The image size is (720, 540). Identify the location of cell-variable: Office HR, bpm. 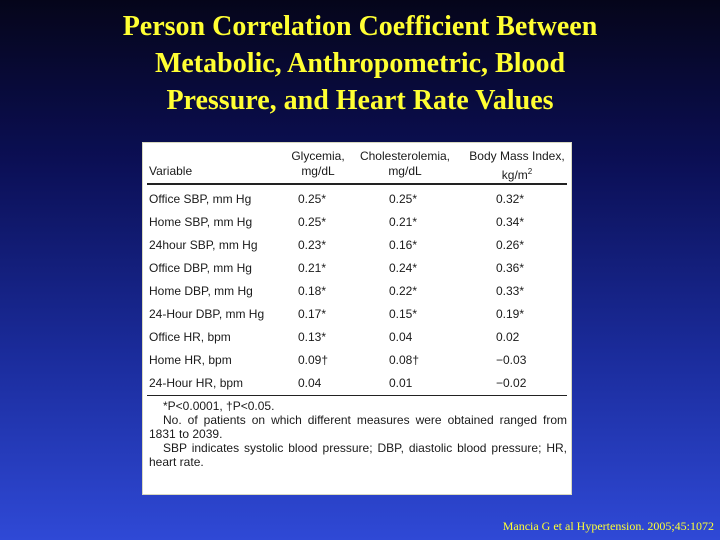
(190, 337).